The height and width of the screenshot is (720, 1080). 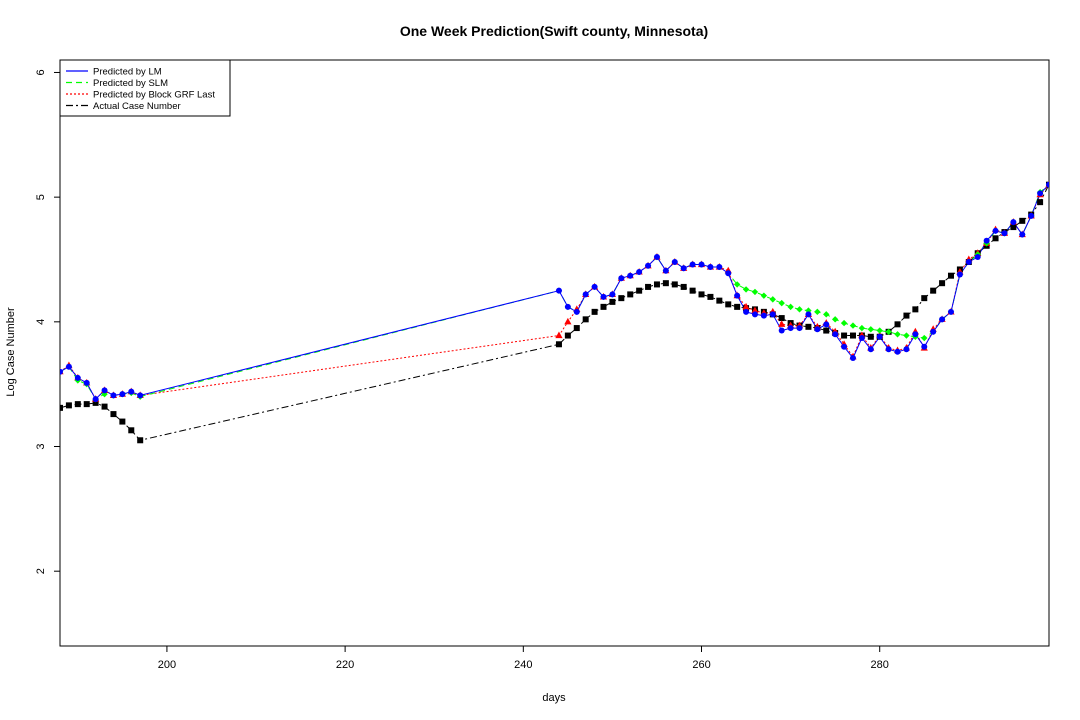 I want to click on y-tick-label: 3, so click(x=41, y=446).